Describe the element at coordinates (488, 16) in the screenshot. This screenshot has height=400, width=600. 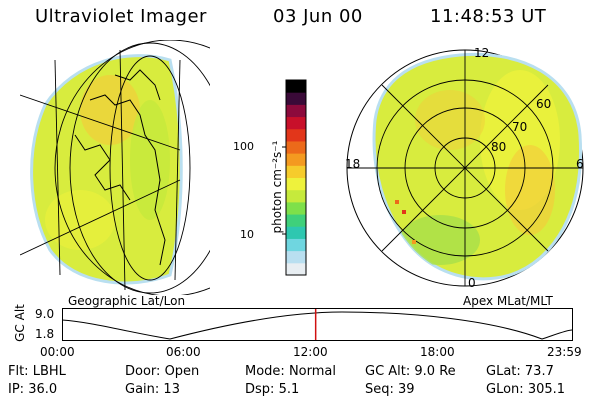
I see `image-time: 11:48:53 UT` at that location.